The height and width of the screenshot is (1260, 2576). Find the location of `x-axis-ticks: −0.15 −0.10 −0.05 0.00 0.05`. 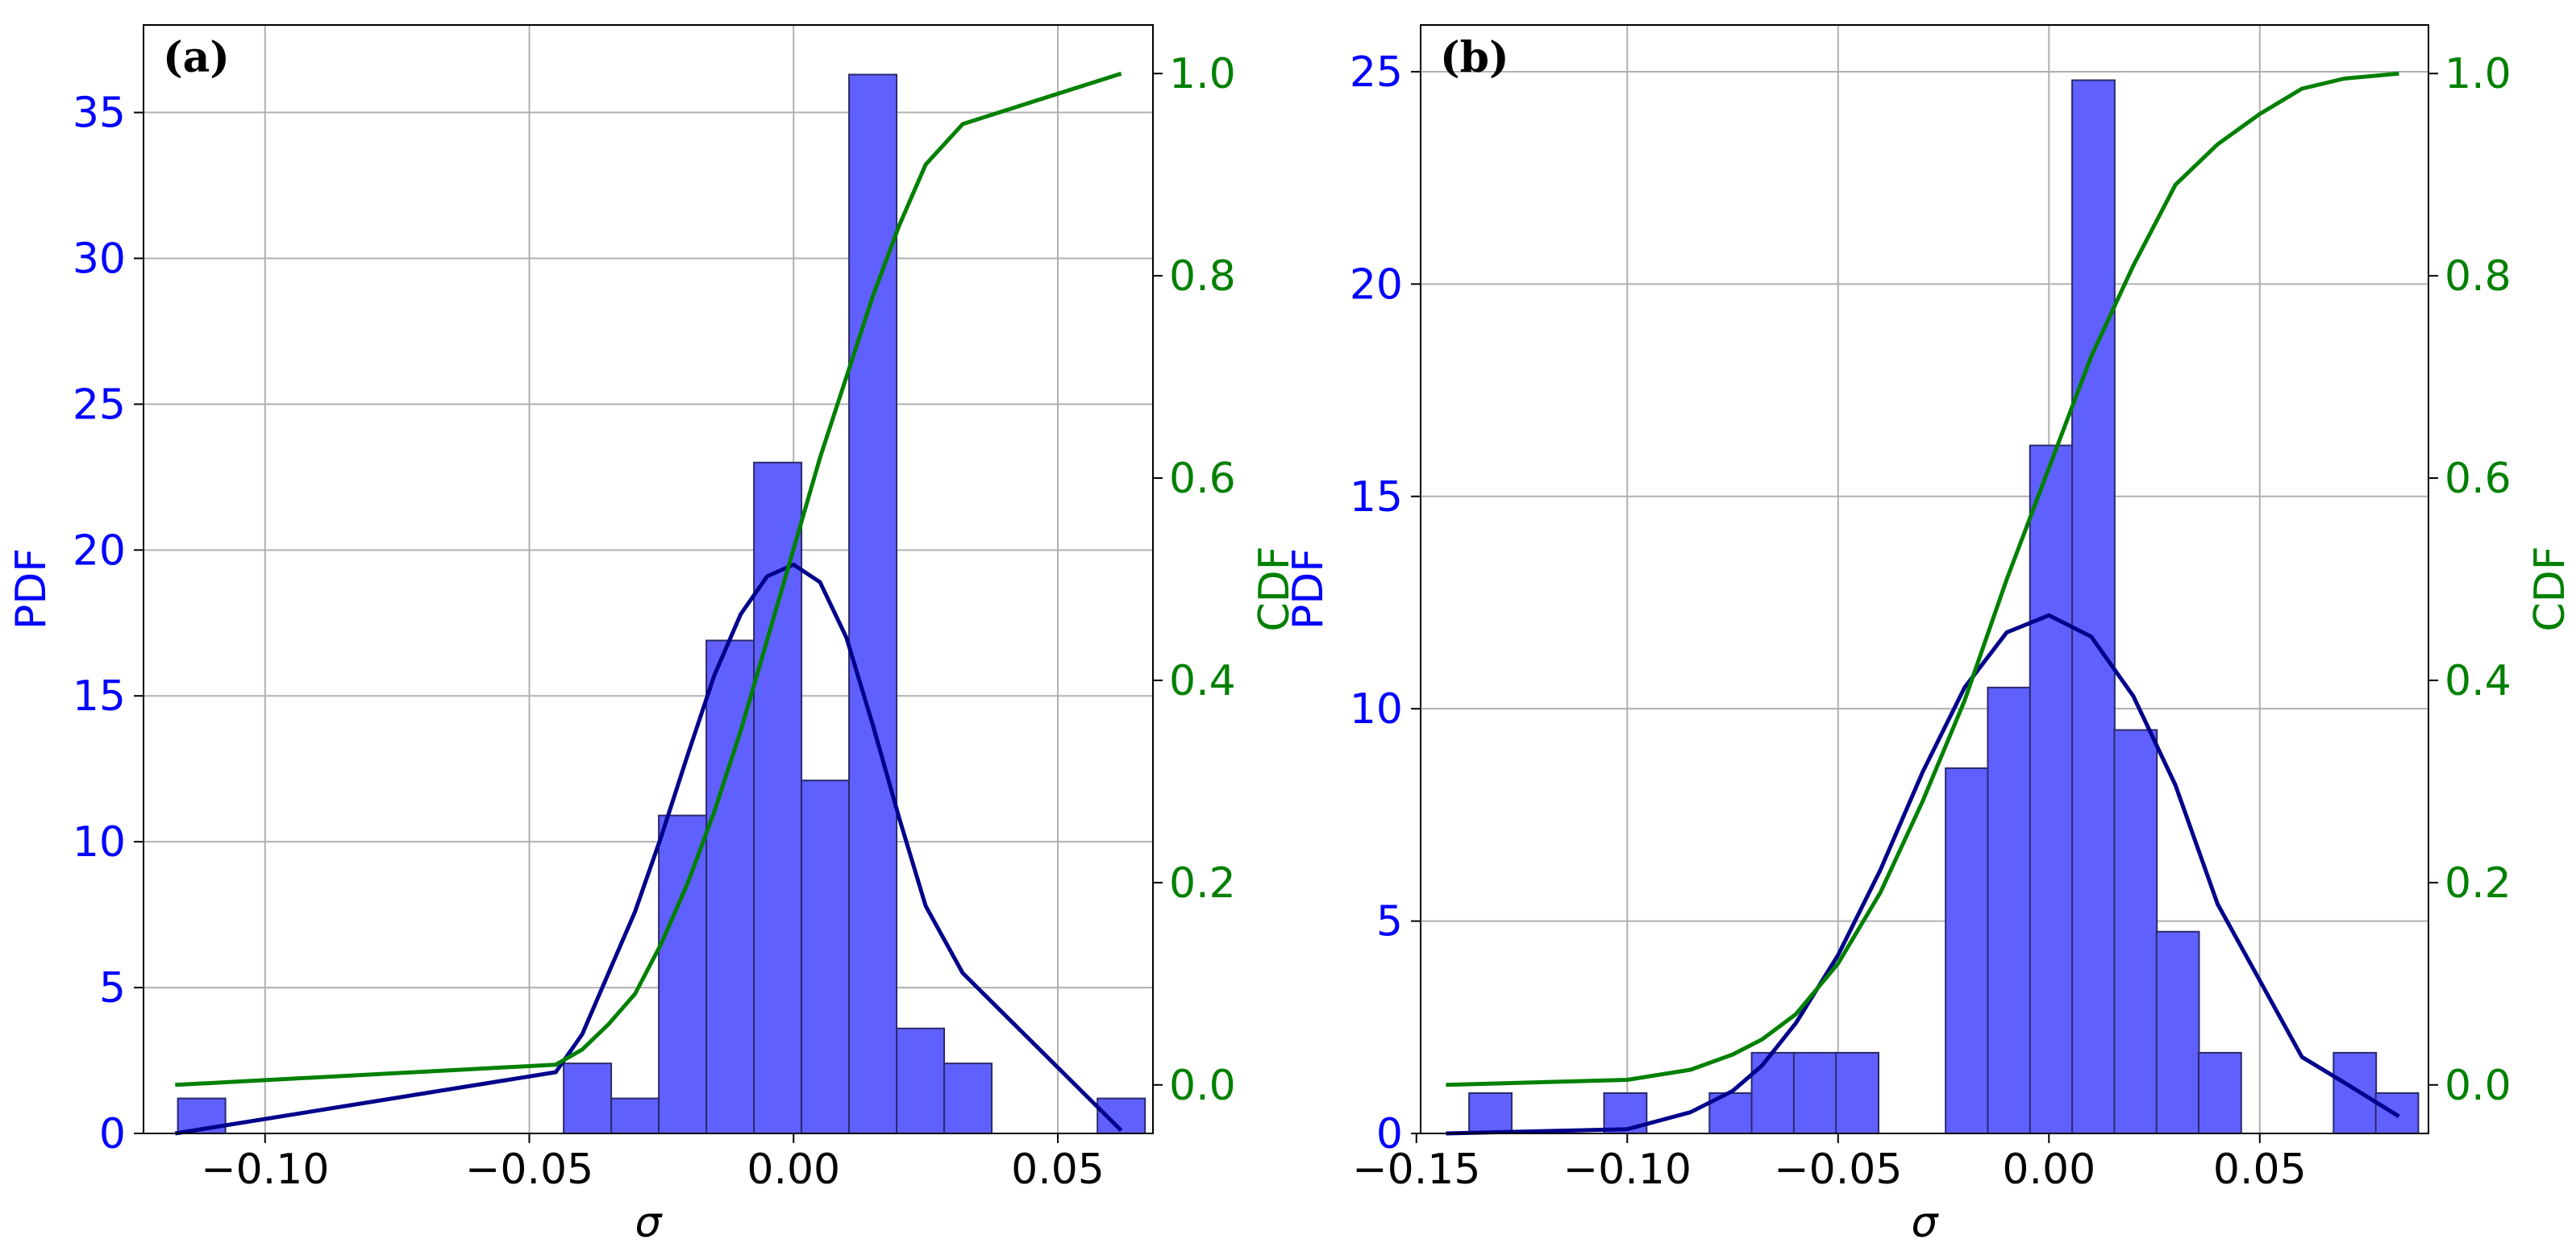

x-axis-ticks: −0.15 −0.10 −0.05 0.00 0.05 is located at coordinates (1830, 1163).